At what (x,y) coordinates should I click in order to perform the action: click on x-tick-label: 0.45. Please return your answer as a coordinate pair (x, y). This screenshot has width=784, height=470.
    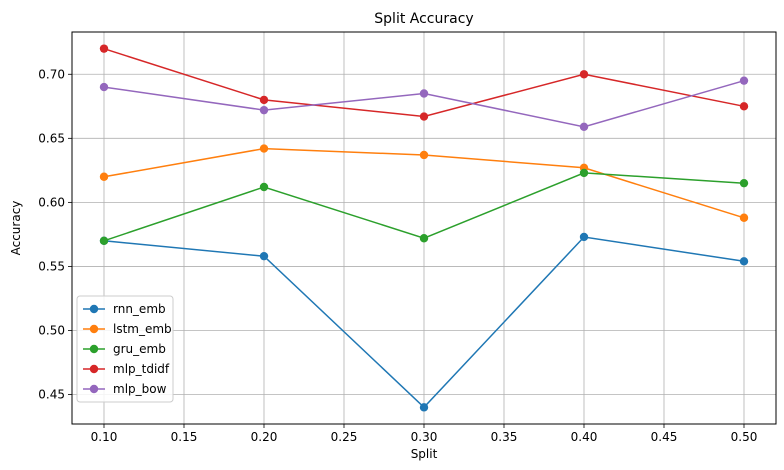
    Looking at the image, I should click on (664, 437).